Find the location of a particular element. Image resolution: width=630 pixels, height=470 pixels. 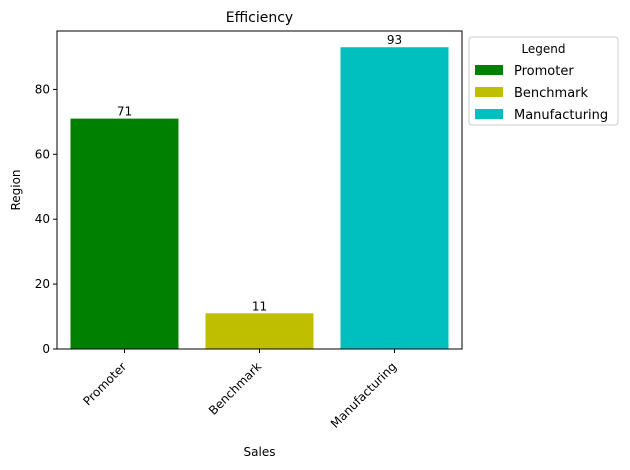

x-tick-label-manufacturing: Manufacturing is located at coordinates (363, 394).